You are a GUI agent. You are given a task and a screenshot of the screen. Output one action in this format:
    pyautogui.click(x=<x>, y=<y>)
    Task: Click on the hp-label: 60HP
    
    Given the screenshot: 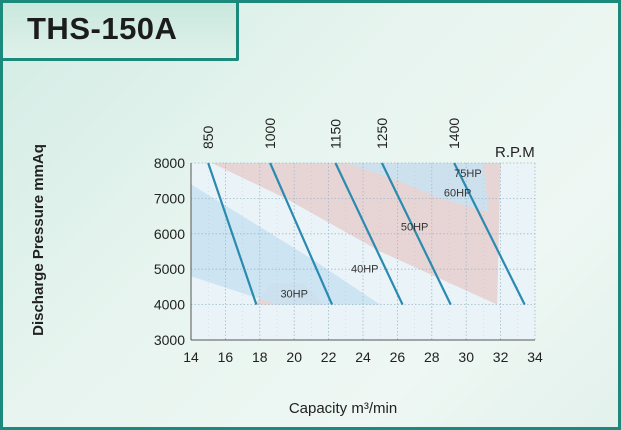 What is the action you would take?
    pyautogui.click(x=458, y=194)
    